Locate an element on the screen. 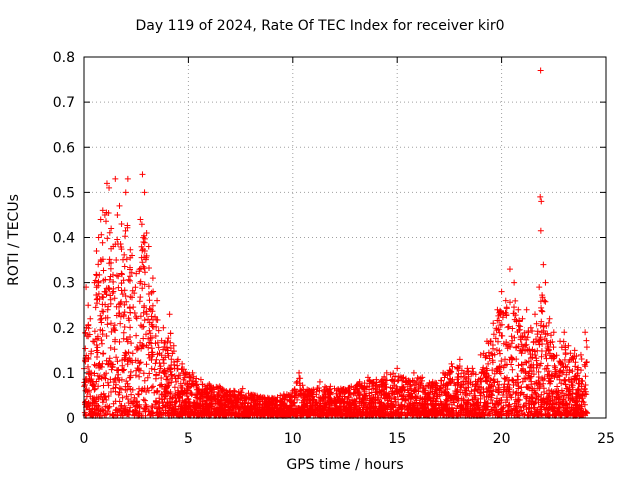  x-axis-label: GPS time / hours is located at coordinates (345, 465).